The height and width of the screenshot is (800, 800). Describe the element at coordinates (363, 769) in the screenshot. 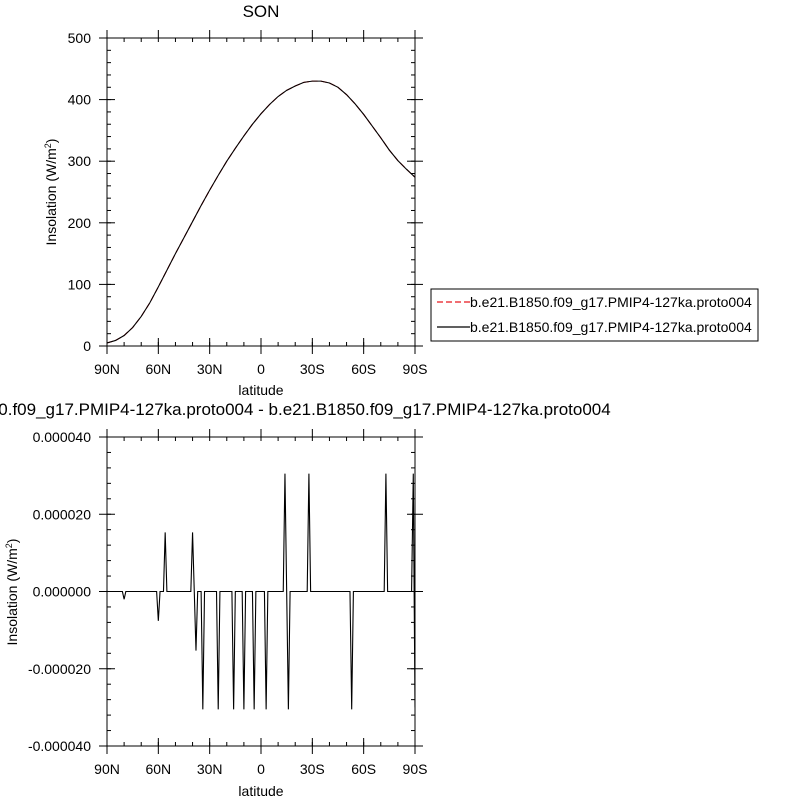

I see `bottom-x-tick-label: 60S` at that location.